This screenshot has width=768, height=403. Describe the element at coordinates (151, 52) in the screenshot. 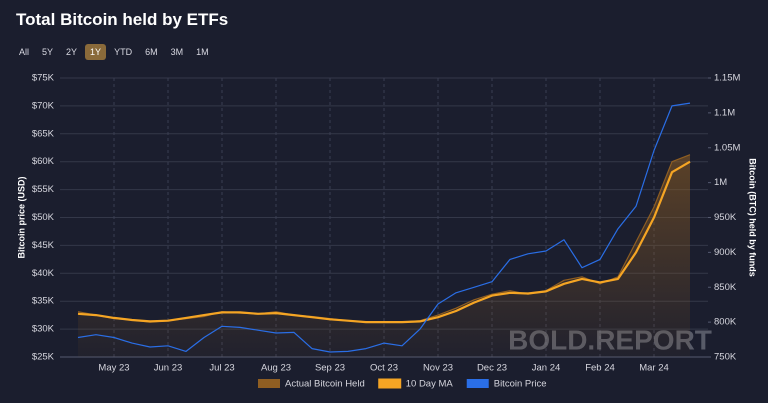

I see `range-button: 6M` at that location.